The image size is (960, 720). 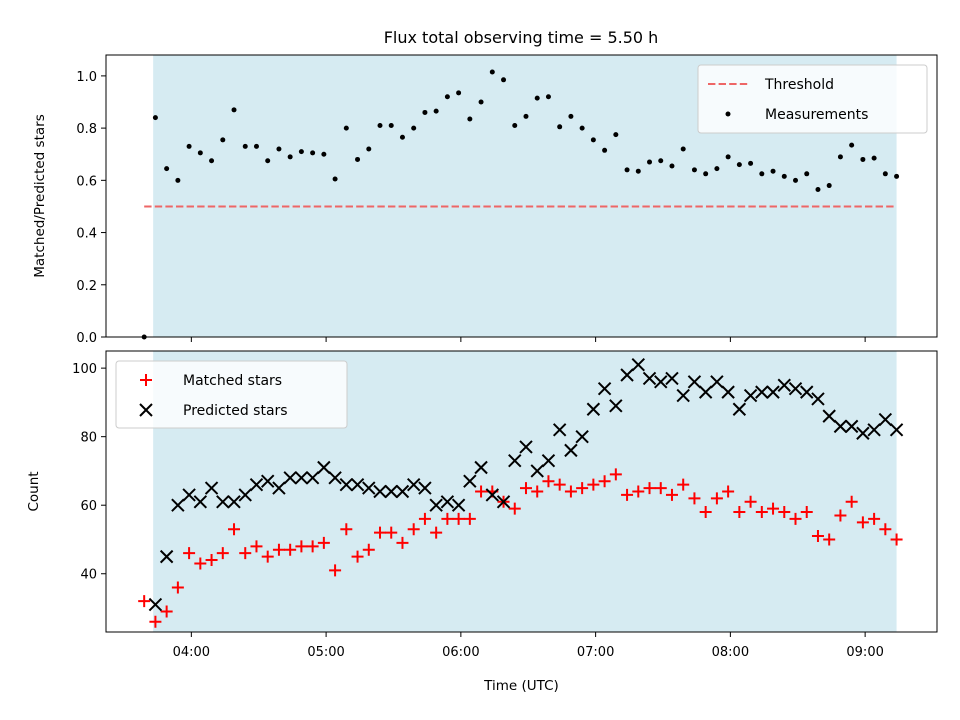 I want to click on top-y-axis-label: Matched/Predicted stars, so click(x=40, y=195).